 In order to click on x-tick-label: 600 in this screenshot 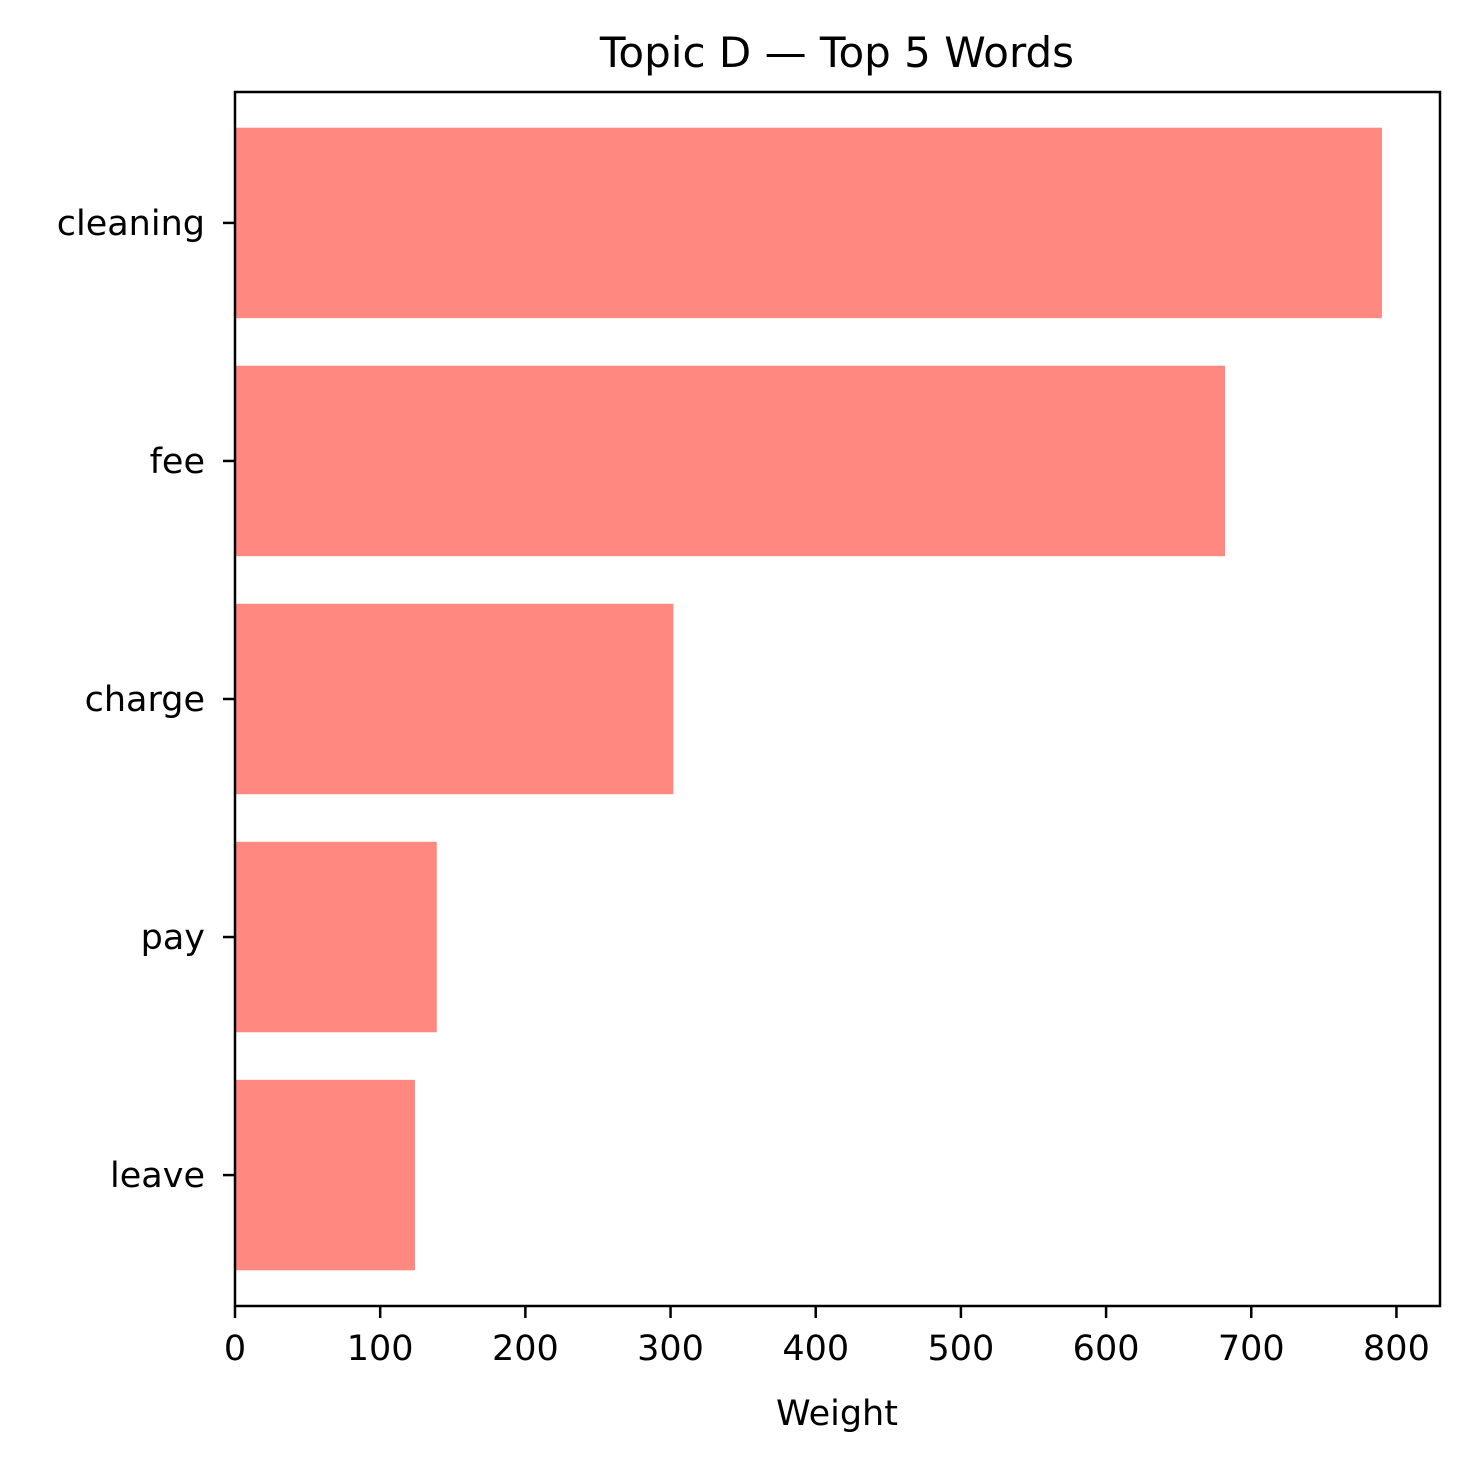, I will do `click(1106, 1349)`.